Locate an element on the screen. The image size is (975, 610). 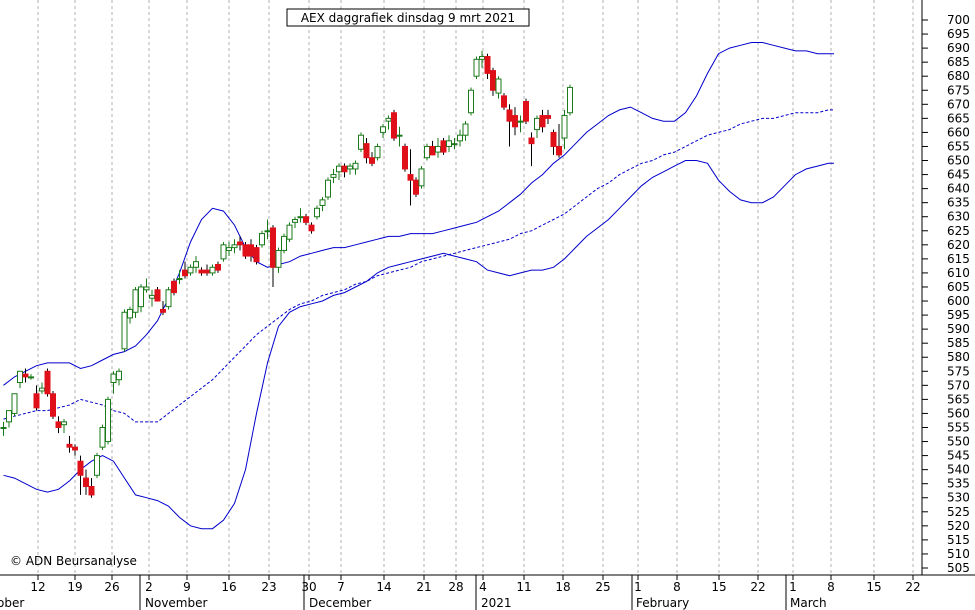
x-tick-label: 28 is located at coordinates (455, 587).